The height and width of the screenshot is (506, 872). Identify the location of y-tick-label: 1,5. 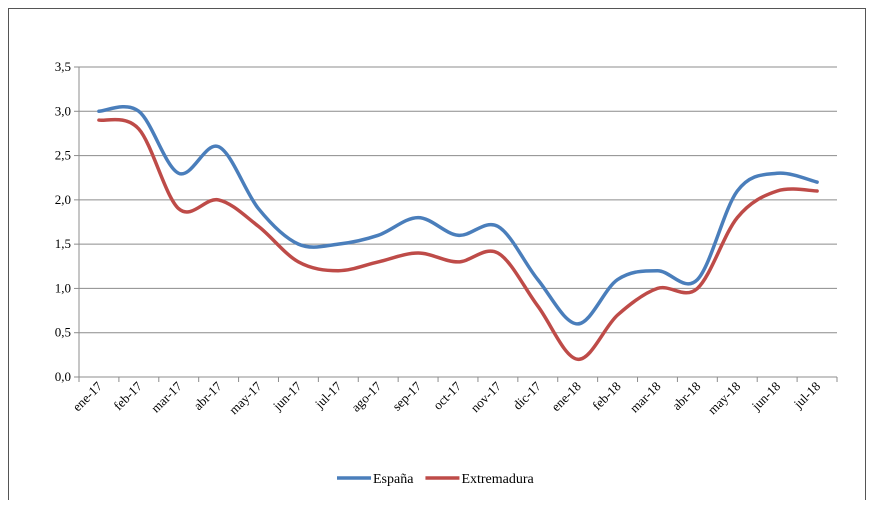
(63, 243).